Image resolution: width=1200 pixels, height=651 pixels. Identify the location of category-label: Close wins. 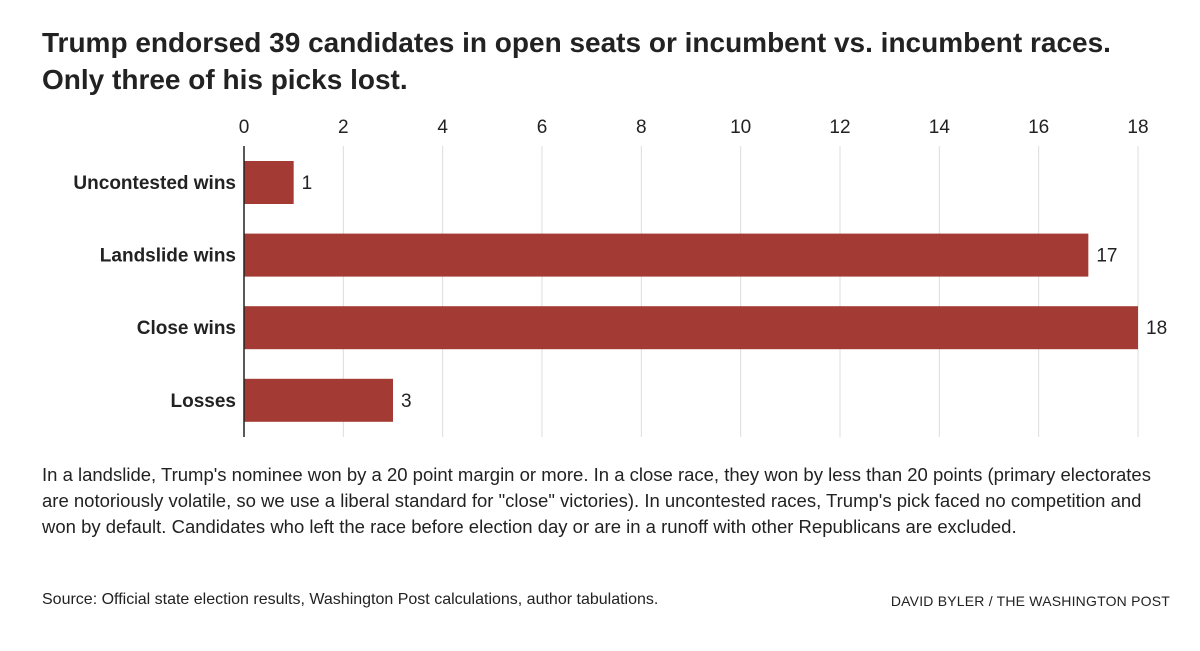
(186, 328).